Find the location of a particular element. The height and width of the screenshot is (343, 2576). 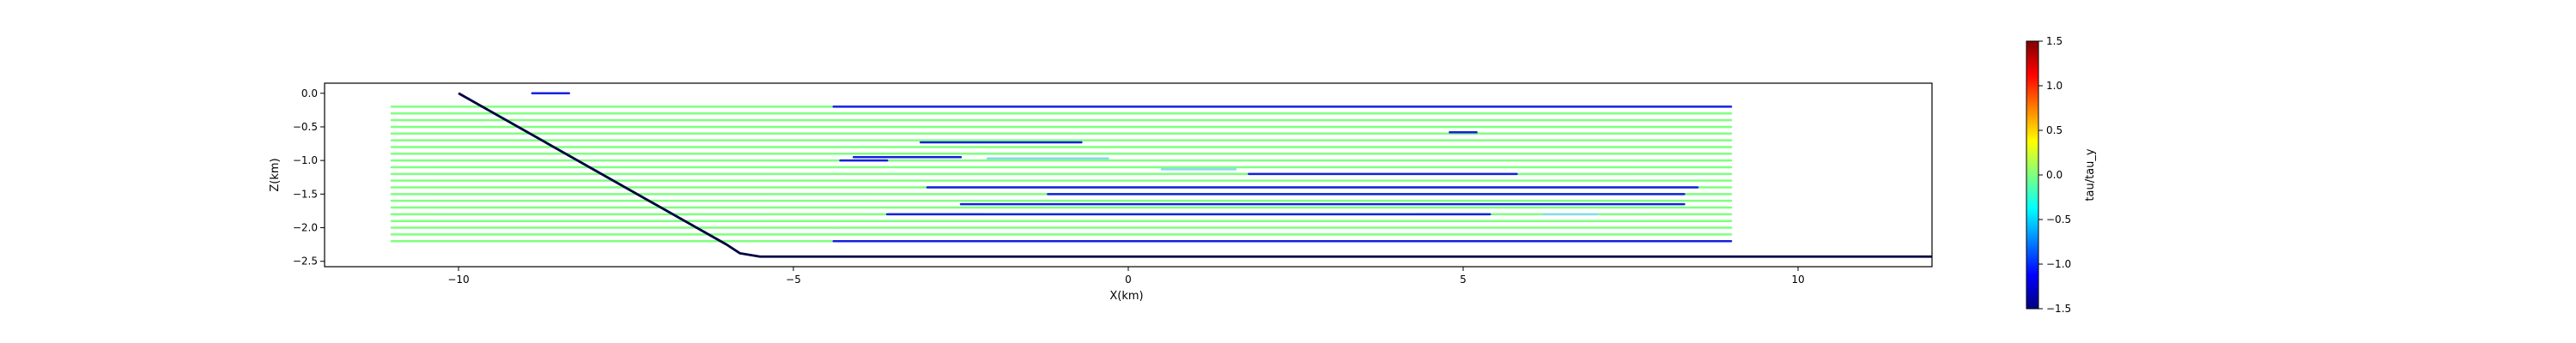

y-tick-label: −2.5 is located at coordinates (305, 262).